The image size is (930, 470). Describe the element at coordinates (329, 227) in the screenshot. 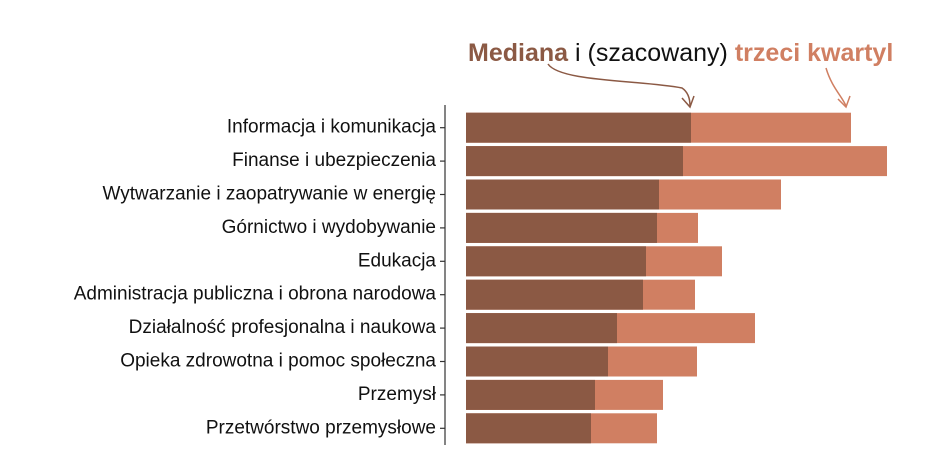

I see `y-tick-label: Górnictwo i wydobywanie` at that location.